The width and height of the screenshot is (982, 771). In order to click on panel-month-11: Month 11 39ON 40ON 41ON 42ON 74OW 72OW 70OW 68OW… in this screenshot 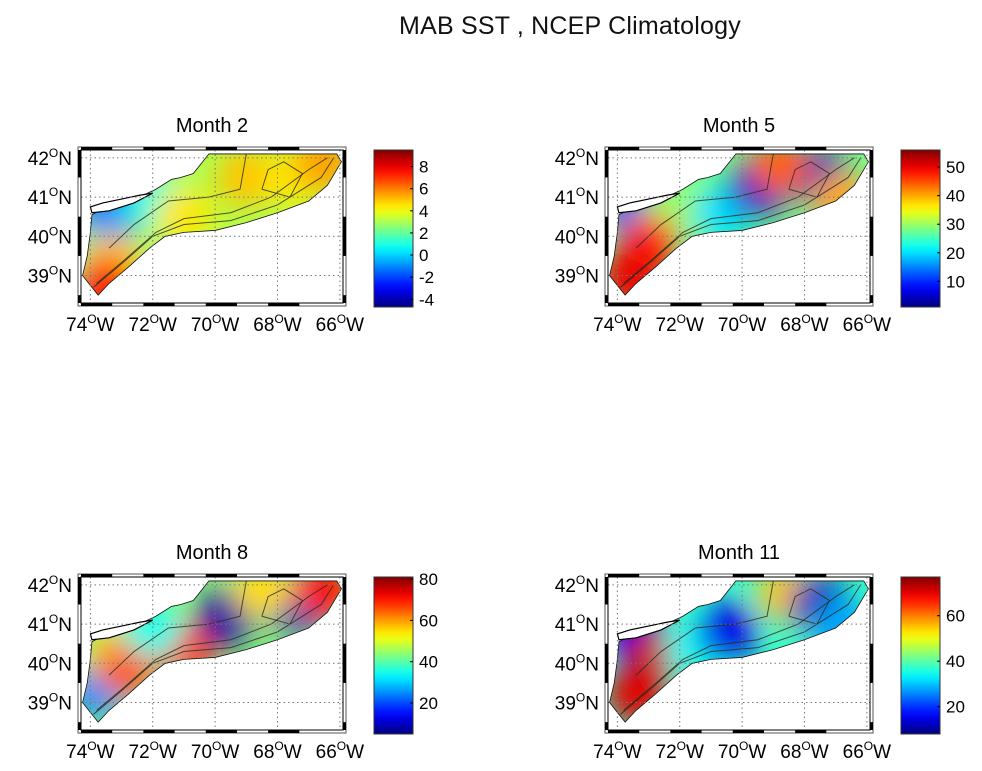, I will do `click(747, 650)`.